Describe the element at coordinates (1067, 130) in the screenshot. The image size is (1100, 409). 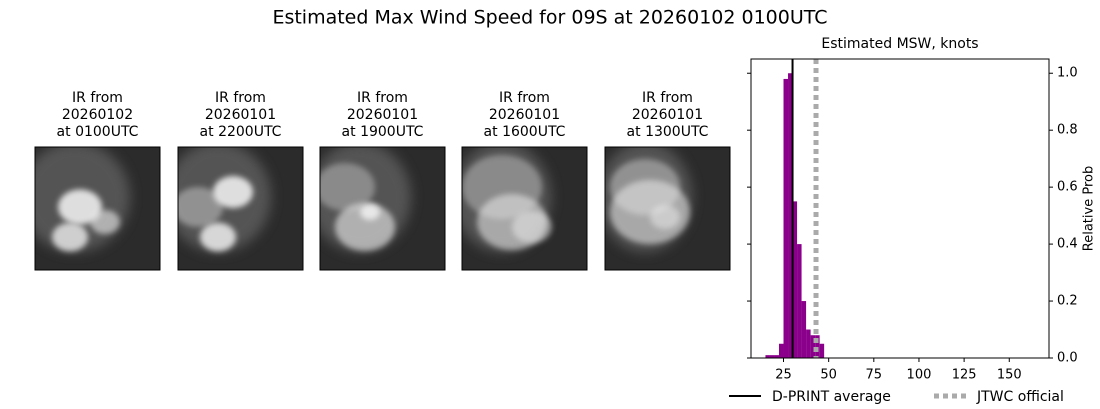
I see `y-tick-label: 0.8` at that location.